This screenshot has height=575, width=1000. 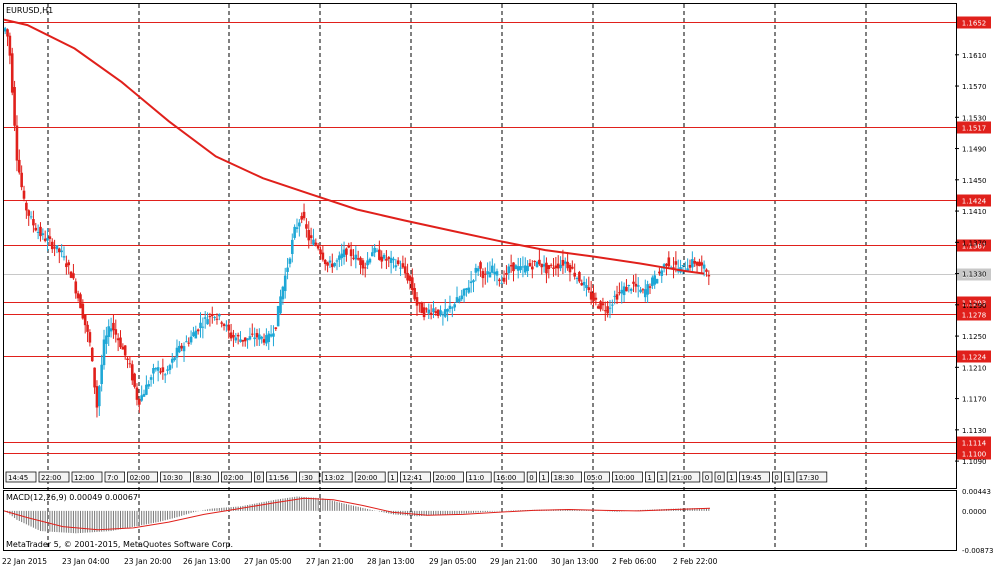 What do you see at coordinates (974, 118) in the screenshot?
I see `price-tick-label: 1.1530` at bounding box center [974, 118].